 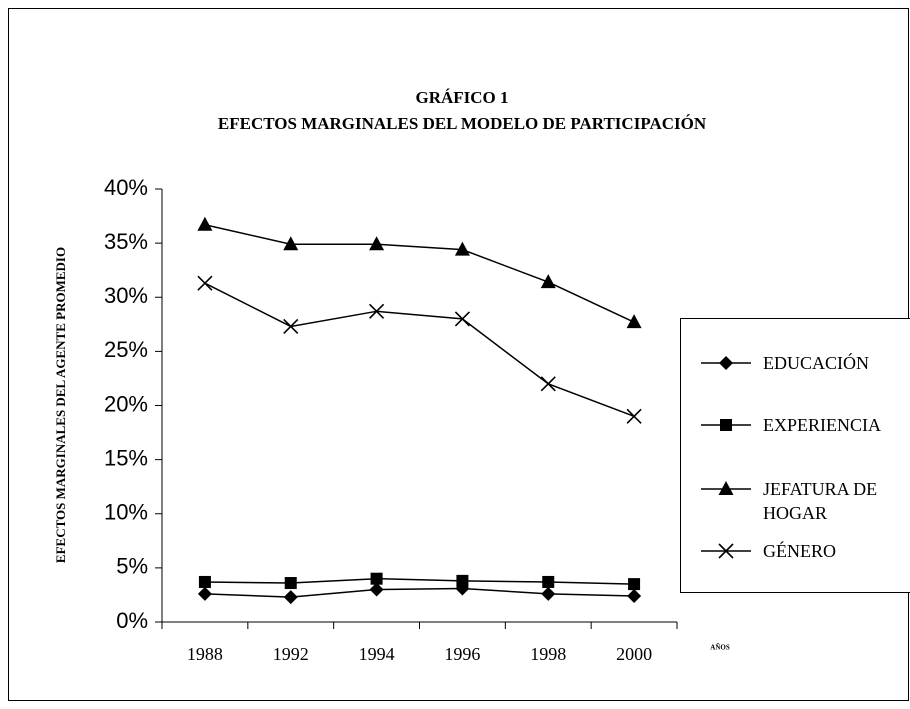 What do you see at coordinates (548, 654) in the screenshot?
I see `x-tick-label: 1998` at bounding box center [548, 654].